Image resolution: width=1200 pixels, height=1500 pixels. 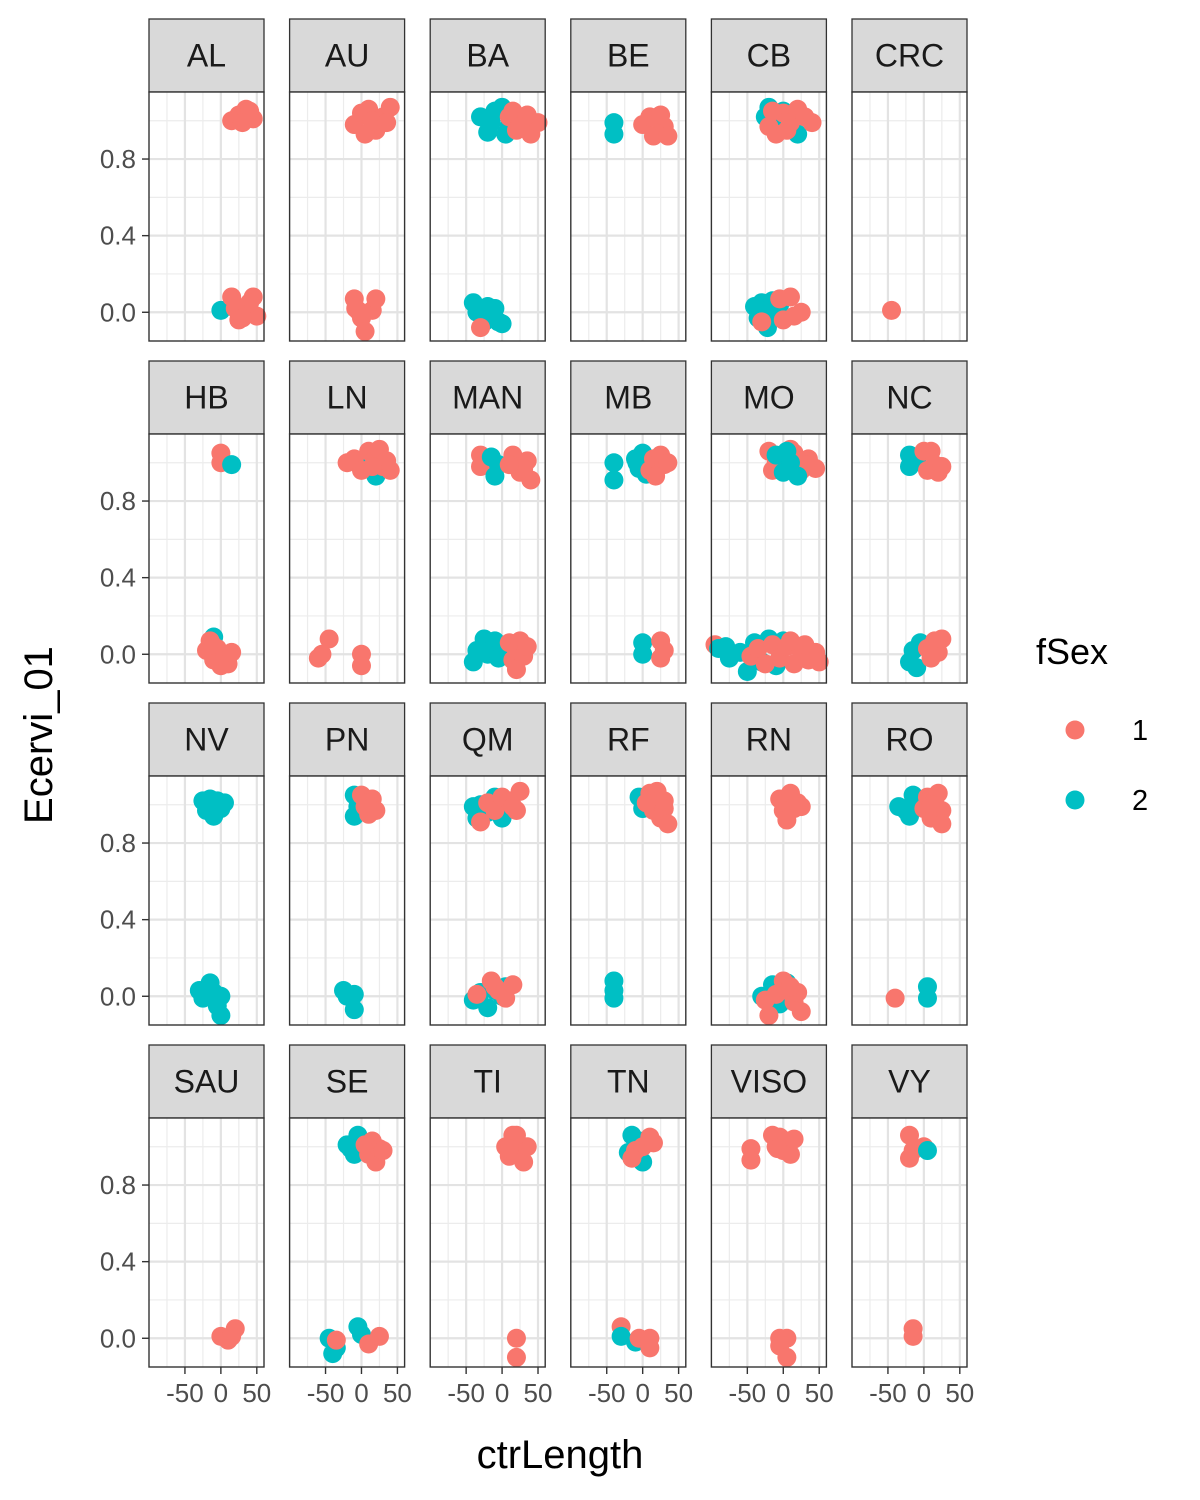 I want to click on x-axis: -50 0 50 -50 0 50 -50 0 50 -50 0 50 -50 0 50 -50 0 50, so click(x=570, y=1387).